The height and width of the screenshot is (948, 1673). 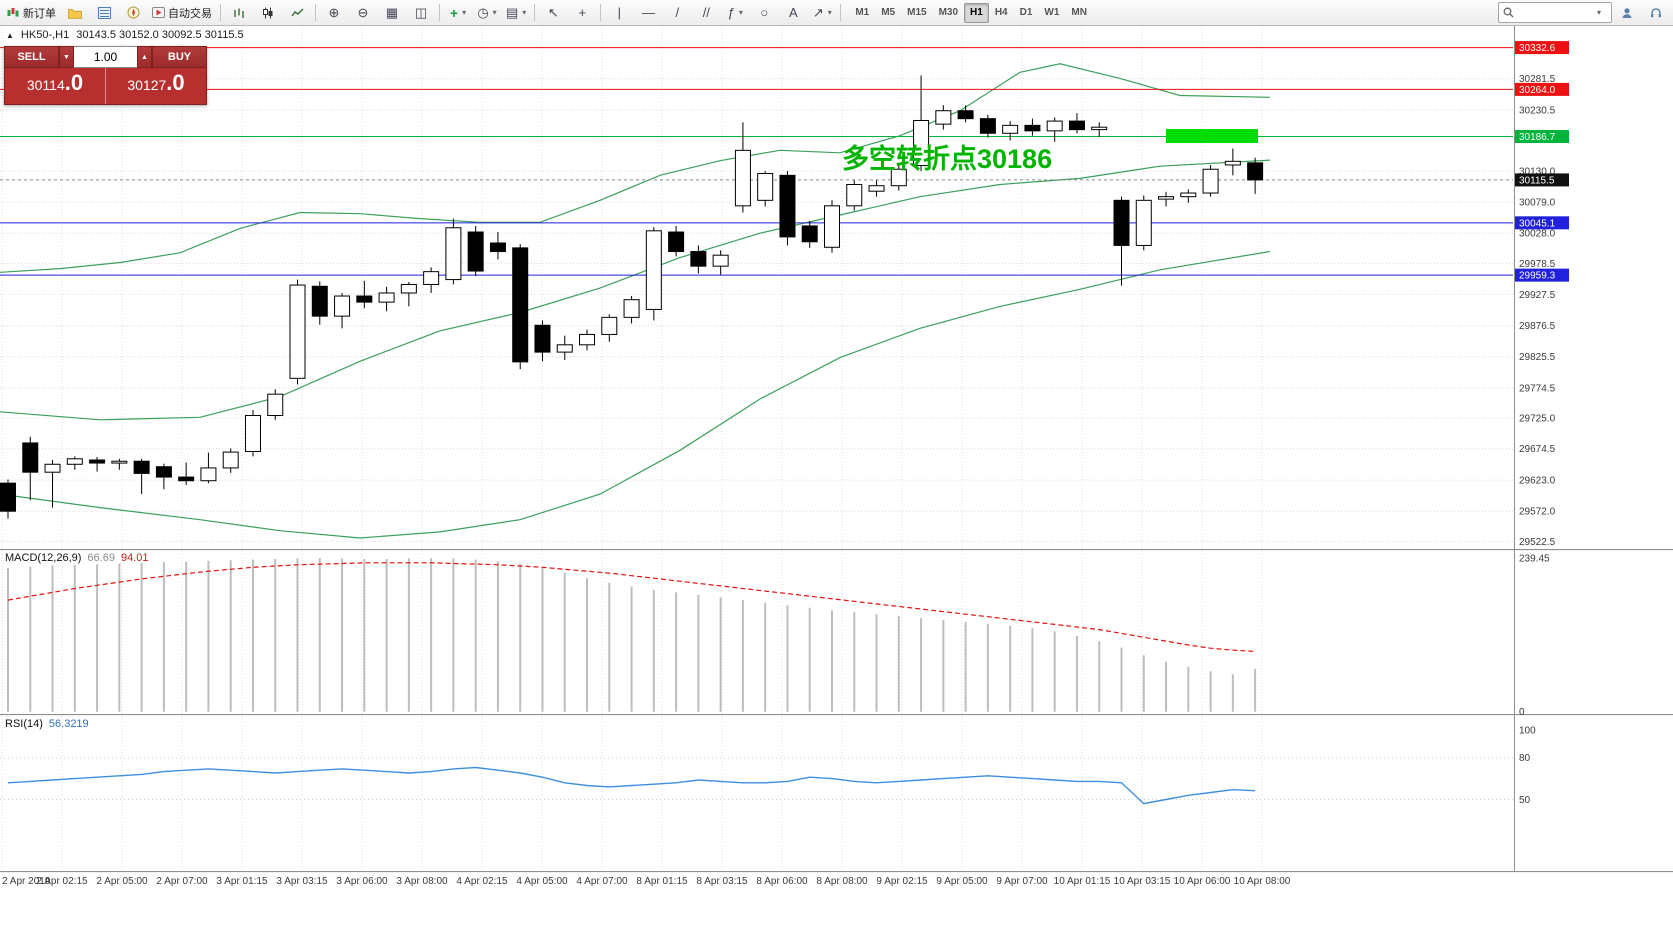 I want to click on timeframe-m15: M15, so click(x=916, y=13).